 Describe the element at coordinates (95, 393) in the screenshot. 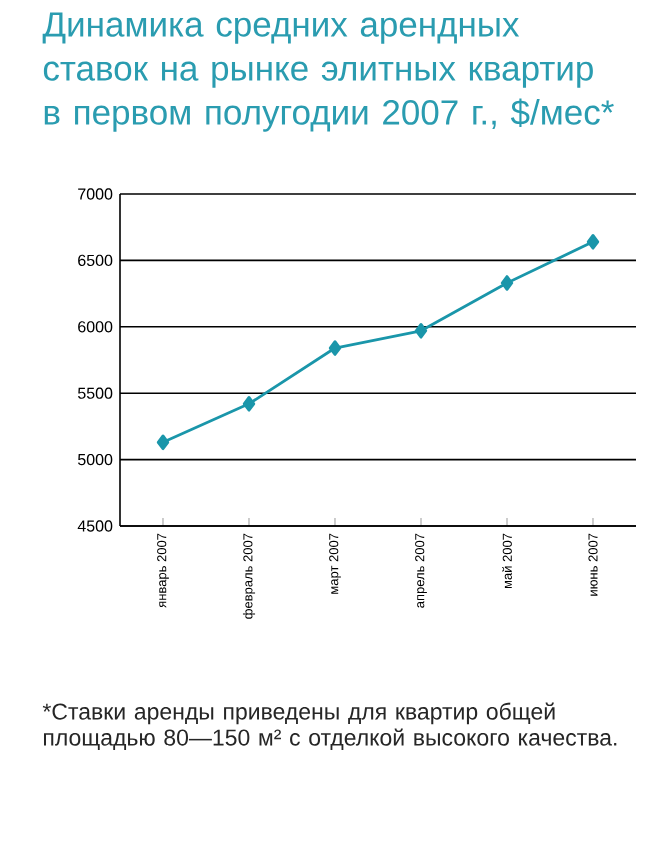

I see `y-tick-label: 5500` at that location.